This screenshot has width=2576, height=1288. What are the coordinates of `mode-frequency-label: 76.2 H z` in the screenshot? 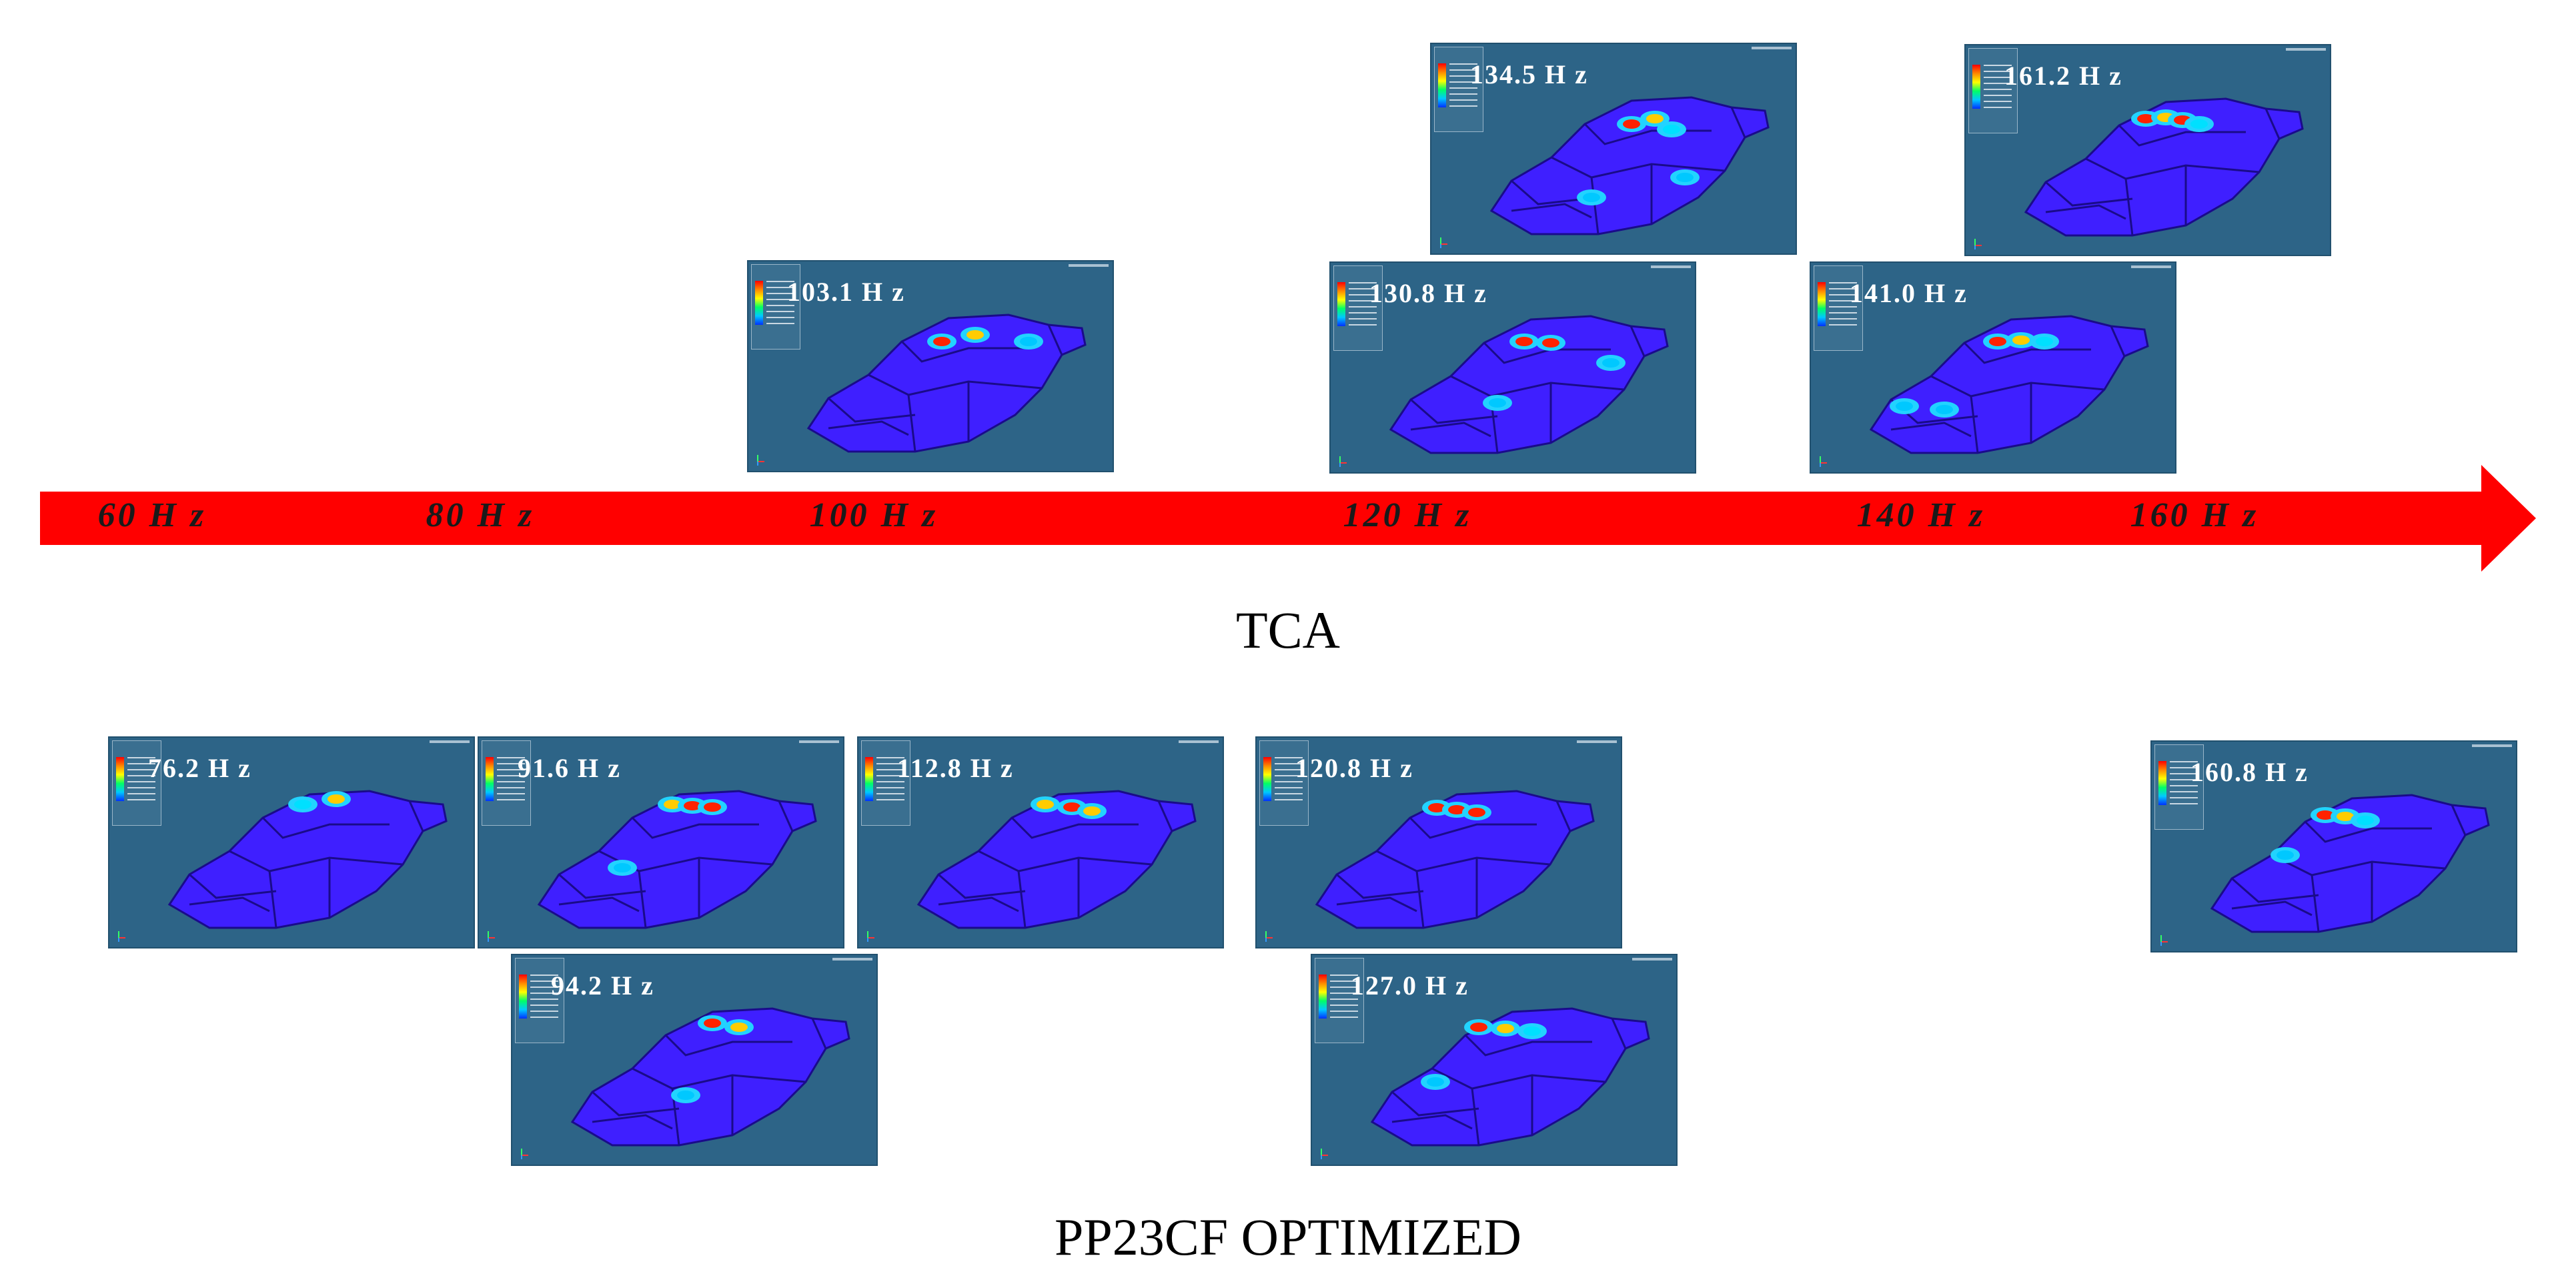 It's located at (200, 768).